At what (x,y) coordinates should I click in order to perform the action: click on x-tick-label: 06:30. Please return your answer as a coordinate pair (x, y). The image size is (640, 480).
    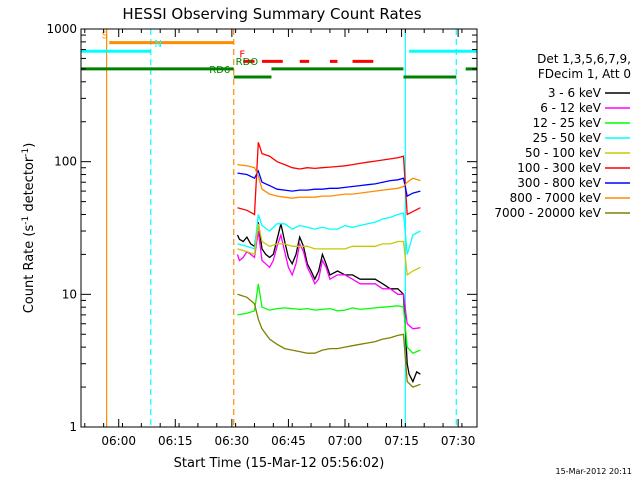
    Looking at the image, I should click on (232, 441).